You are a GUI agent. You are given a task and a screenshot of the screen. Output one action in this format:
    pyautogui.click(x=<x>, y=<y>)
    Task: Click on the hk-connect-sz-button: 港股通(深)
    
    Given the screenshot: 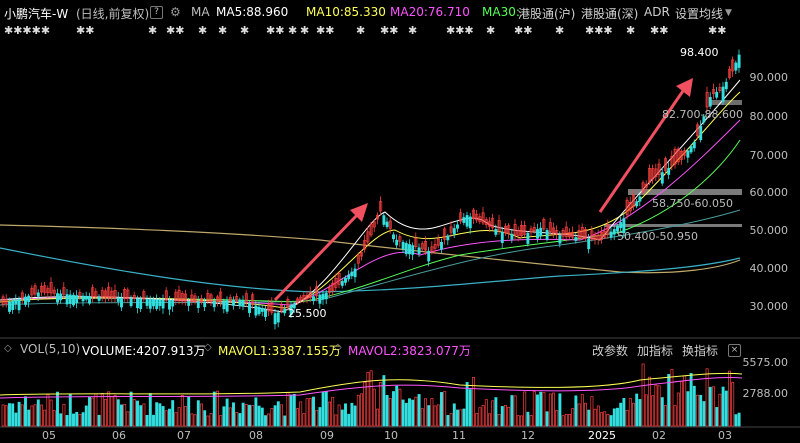 What is the action you would take?
    pyautogui.click(x=610, y=14)
    